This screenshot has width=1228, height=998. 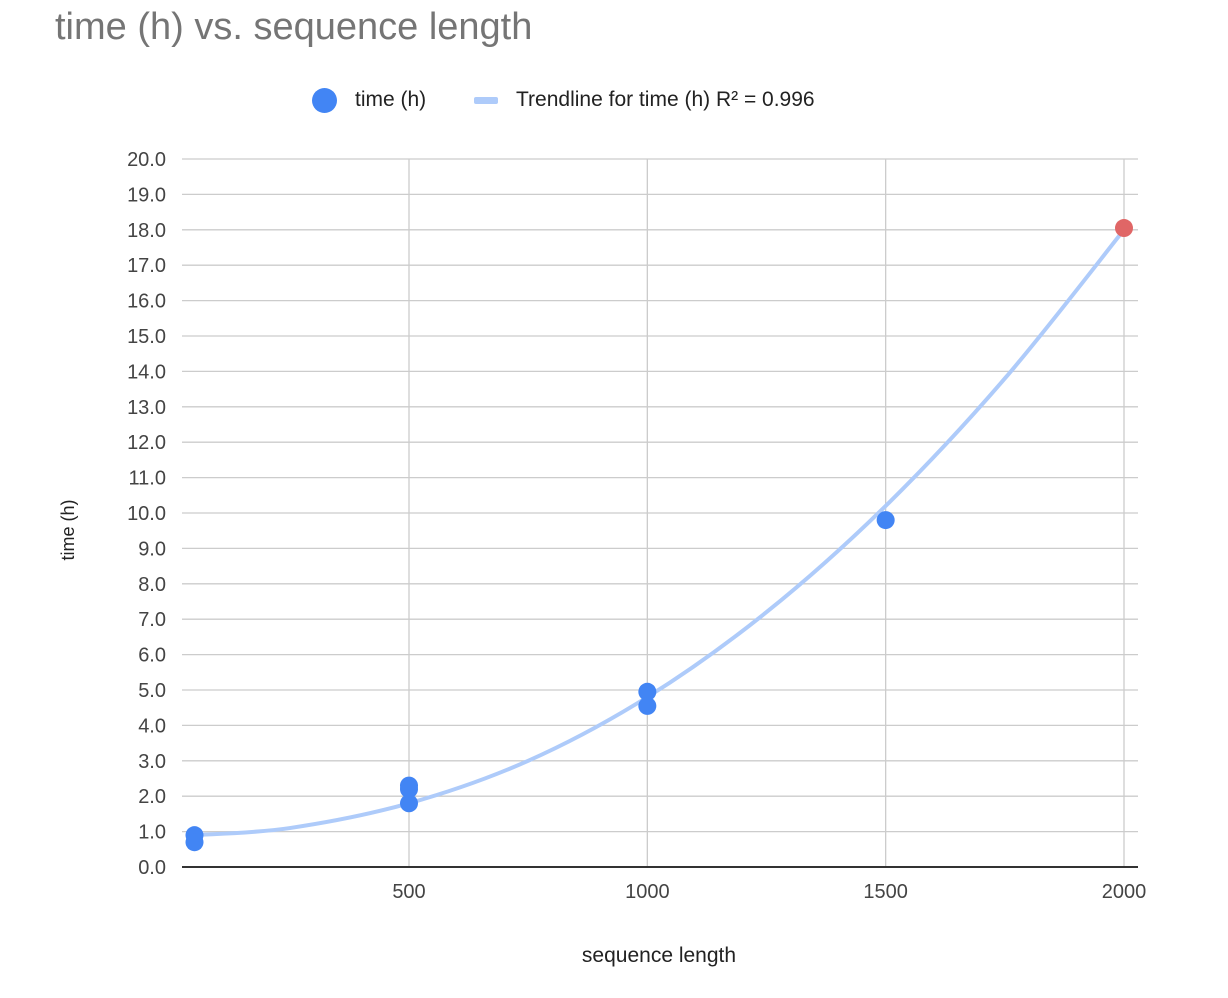 I want to click on y-tick-label: 15.0, so click(x=146, y=337).